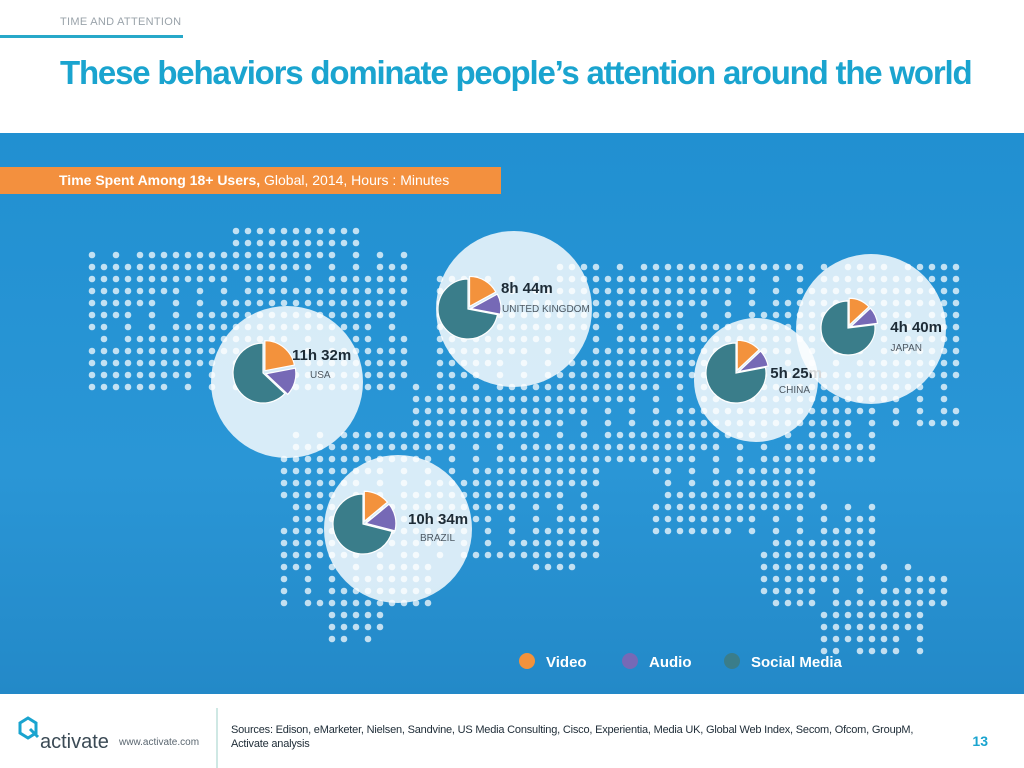 The height and width of the screenshot is (768, 1024). What do you see at coordinates (482, 291) in the screenshot?
I see `pie-slice-united-kingdom-video` at bounding box center [482, 291].